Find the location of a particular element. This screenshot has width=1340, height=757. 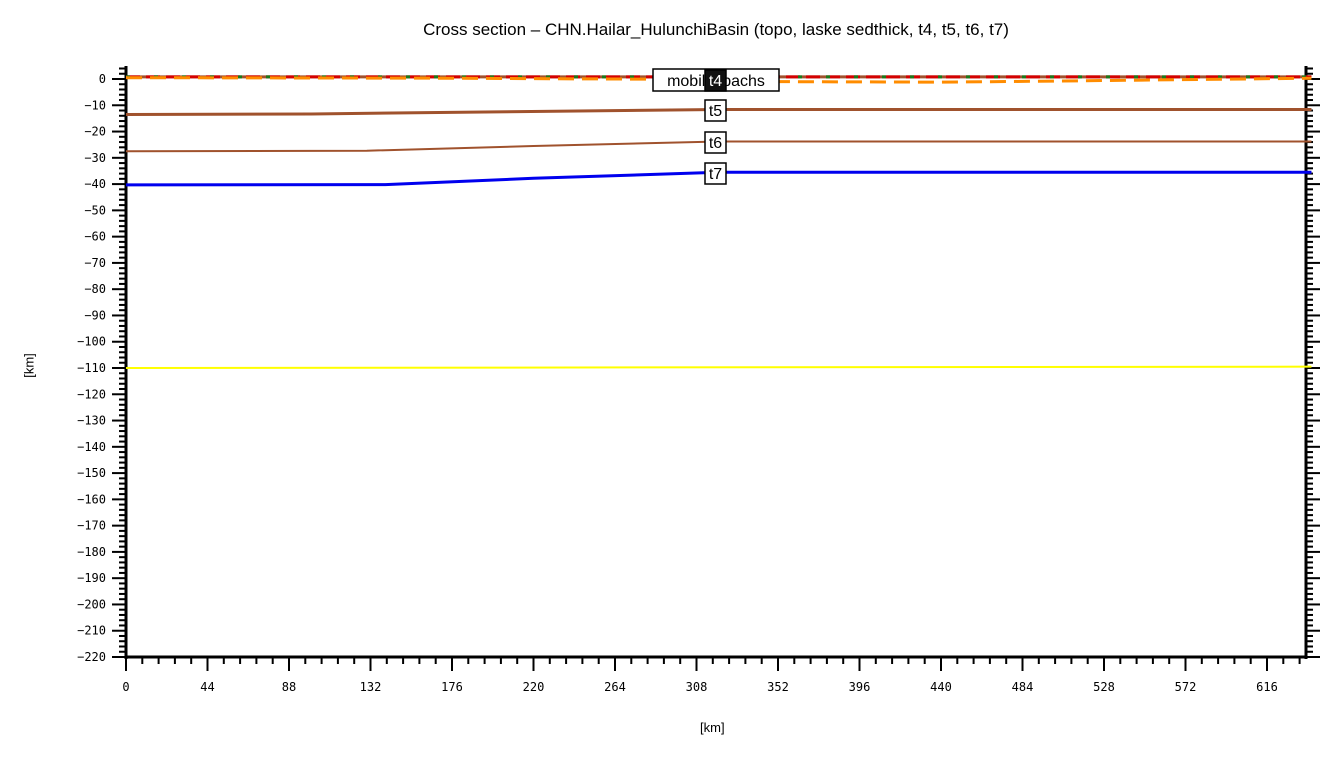

y-tick-label: −160 is located at coordinates (91, 499).